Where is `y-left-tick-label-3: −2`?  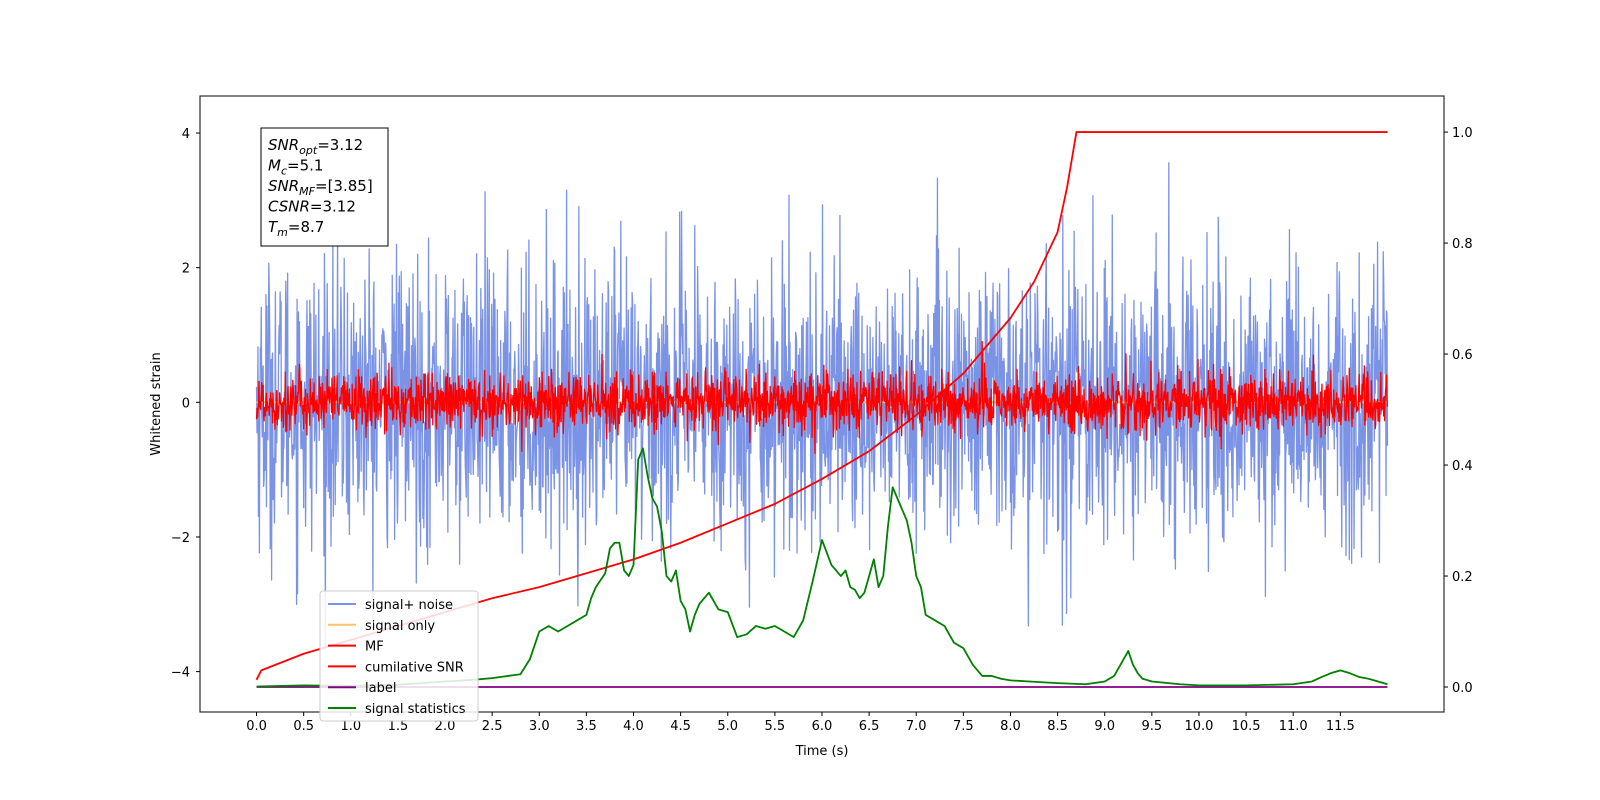
y-left-tick-label-3: −2 is located at coordinates (180, 538).